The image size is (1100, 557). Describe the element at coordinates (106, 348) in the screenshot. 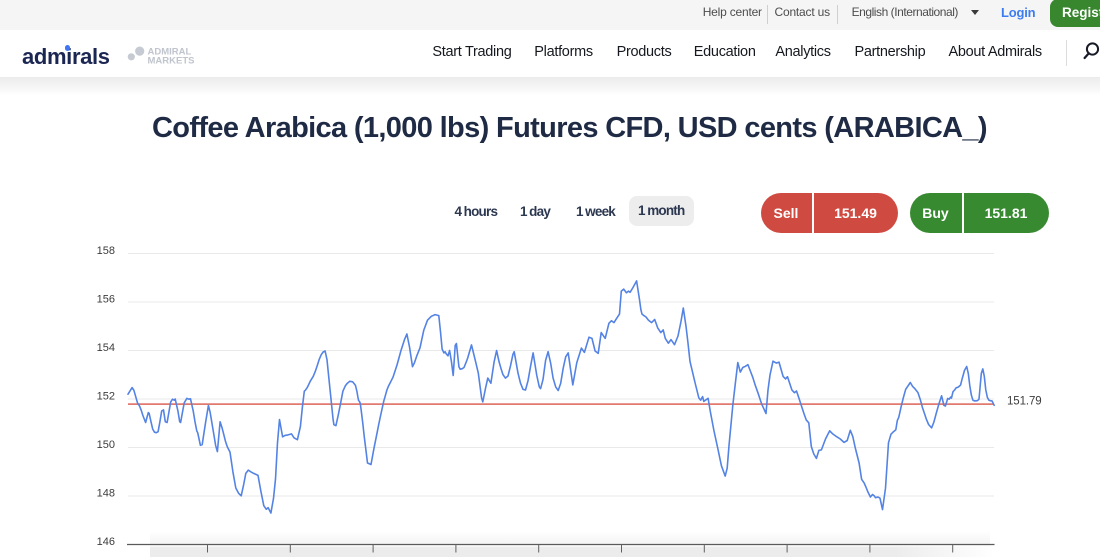

I see `svg-text: 154` at that location.